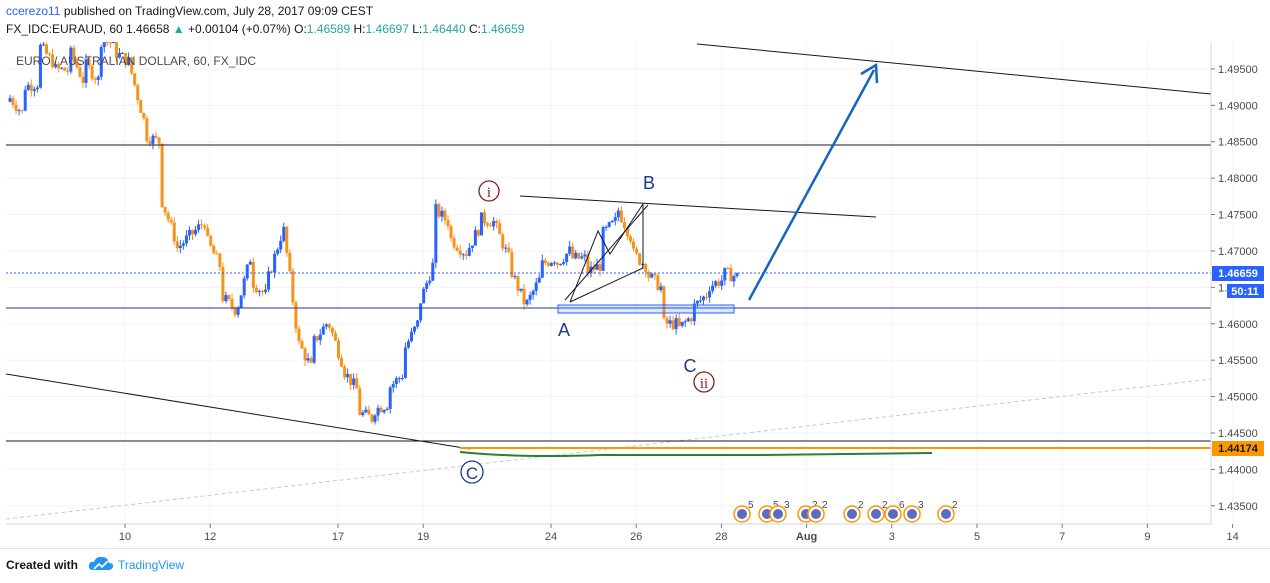 The image size is (1270, 583). What do you see at coordinates (359, 29) in the screenshot?
I see `high-label: H:` at bounding box center [359, 29].